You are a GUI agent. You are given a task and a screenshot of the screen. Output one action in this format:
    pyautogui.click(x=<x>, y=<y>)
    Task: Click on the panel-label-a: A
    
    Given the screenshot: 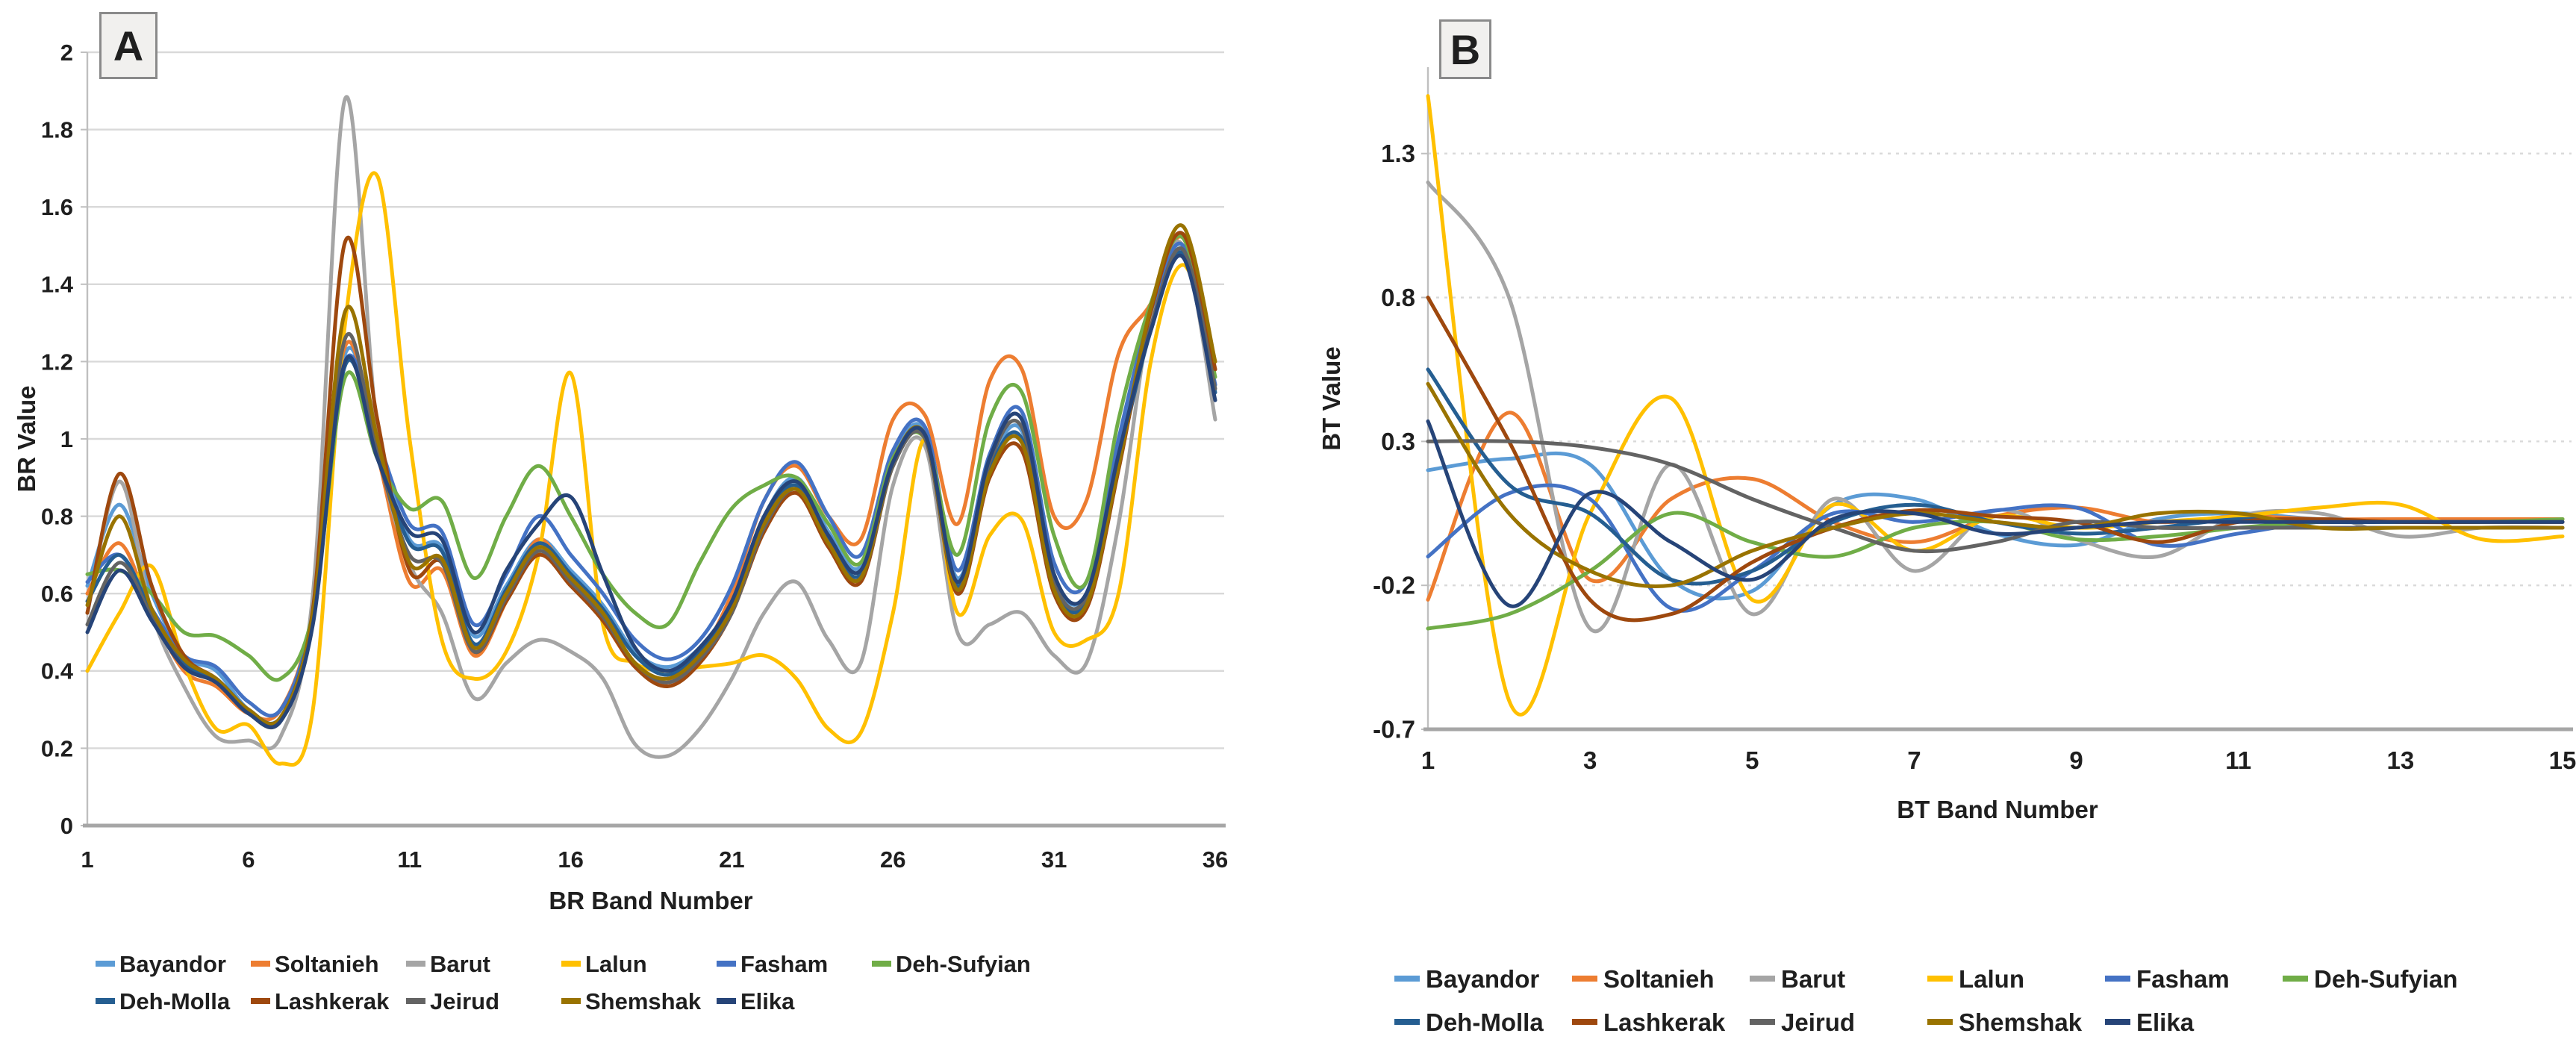 What is the action you would take?
    pyautogui.click(x=128, y=45)
    